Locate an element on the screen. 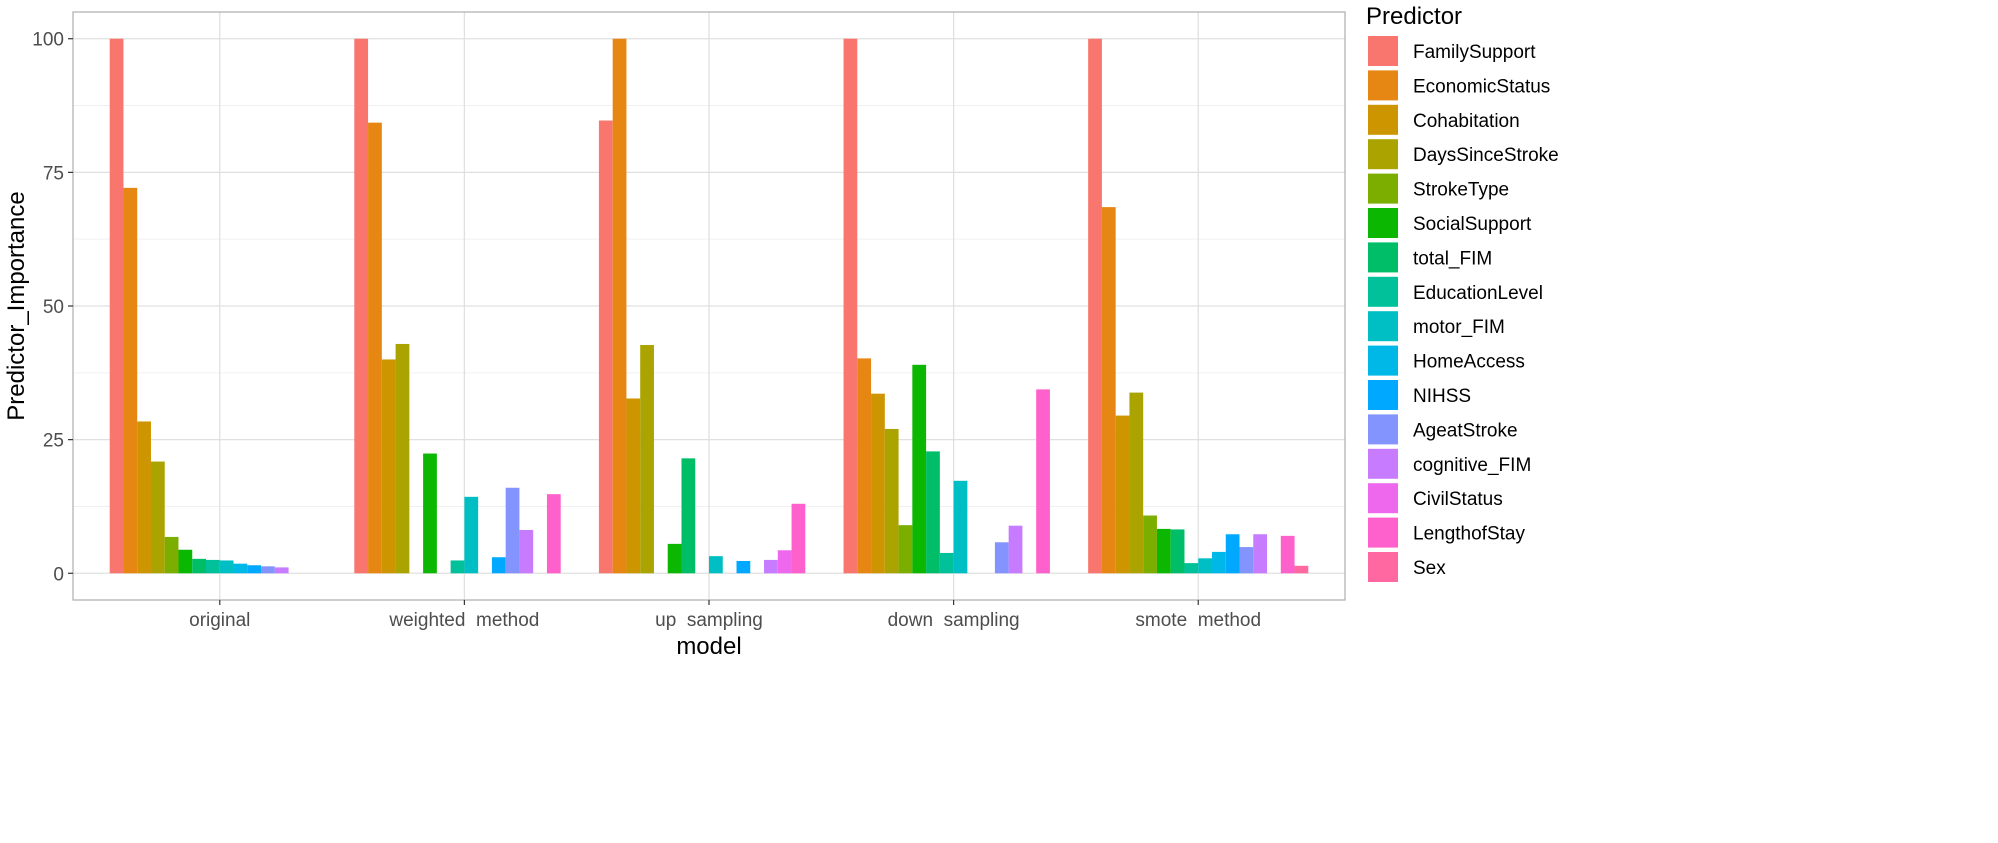 This screenshot has height=843, width=1998. legend-label: StrokeType is located at coordinates (1461, 190).